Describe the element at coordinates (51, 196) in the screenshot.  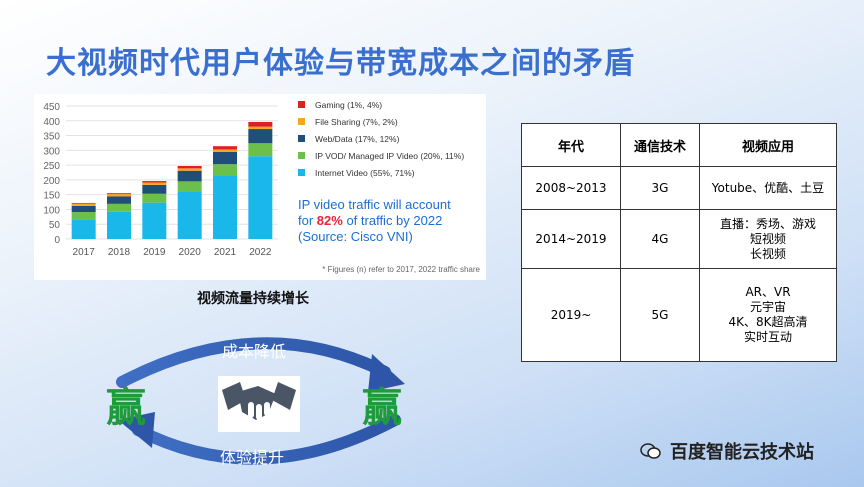
I see `y-tick-label: 150` at that location.